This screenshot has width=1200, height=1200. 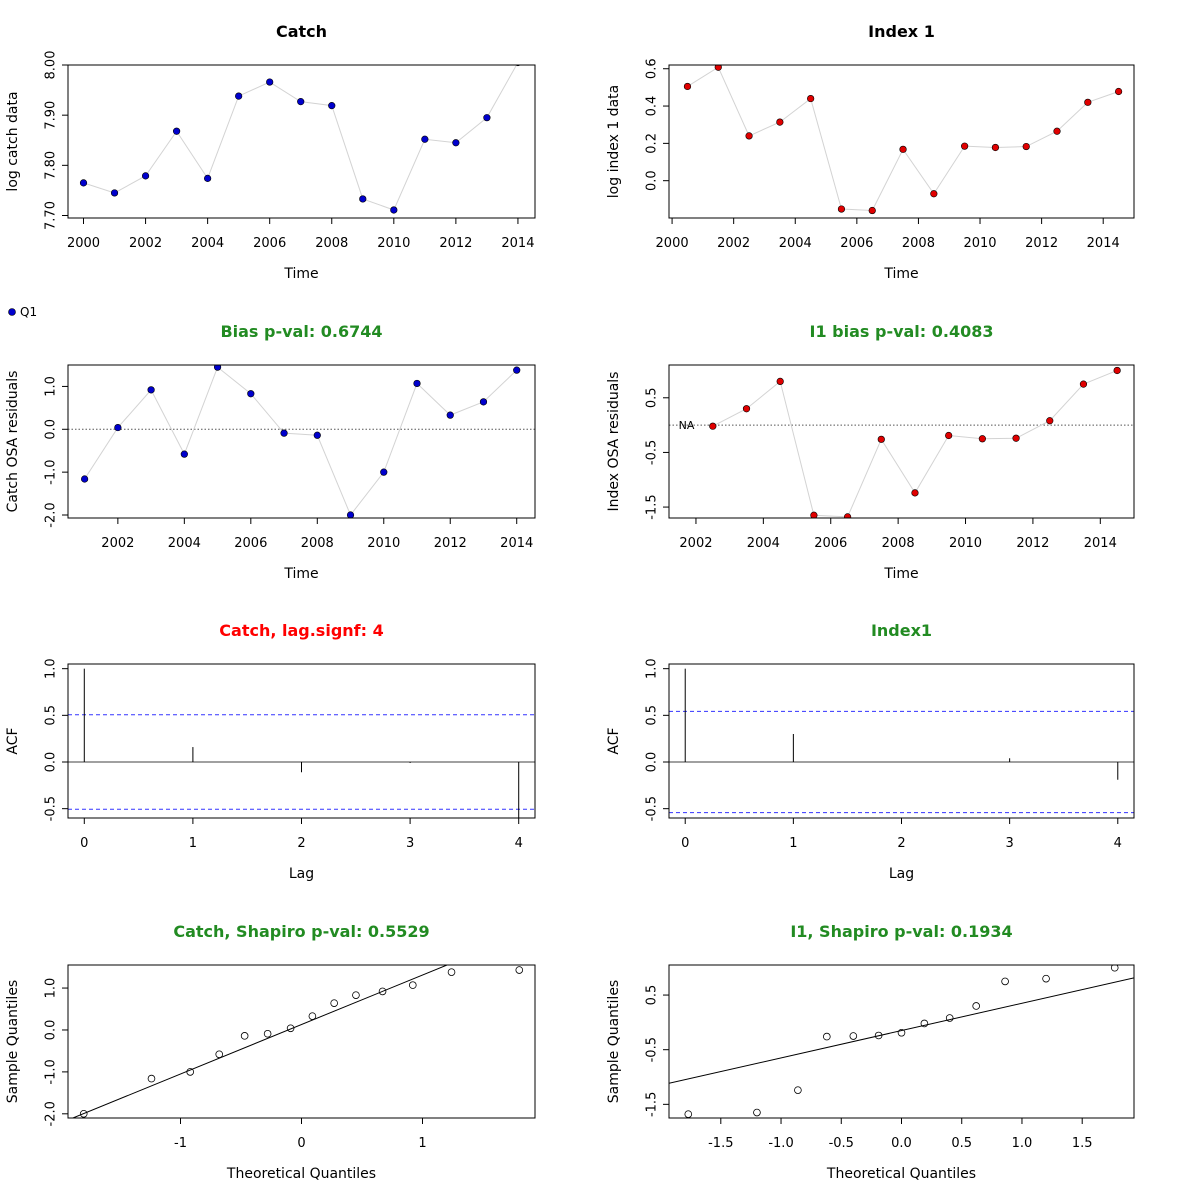 What do you see at coordinates (331, 243) in the screenshot?
I see `catch-x-tick-label: 2008` at bounding box center [331, 243].